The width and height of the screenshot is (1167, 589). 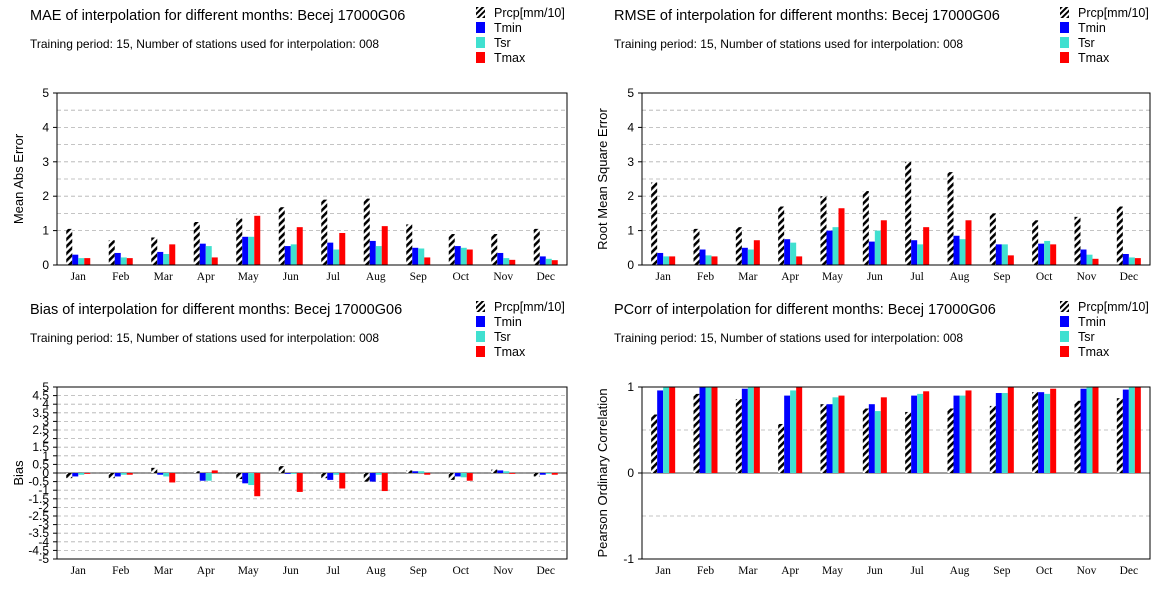 I want to click on y-tick-label: -2, so click(x=43, y=507).